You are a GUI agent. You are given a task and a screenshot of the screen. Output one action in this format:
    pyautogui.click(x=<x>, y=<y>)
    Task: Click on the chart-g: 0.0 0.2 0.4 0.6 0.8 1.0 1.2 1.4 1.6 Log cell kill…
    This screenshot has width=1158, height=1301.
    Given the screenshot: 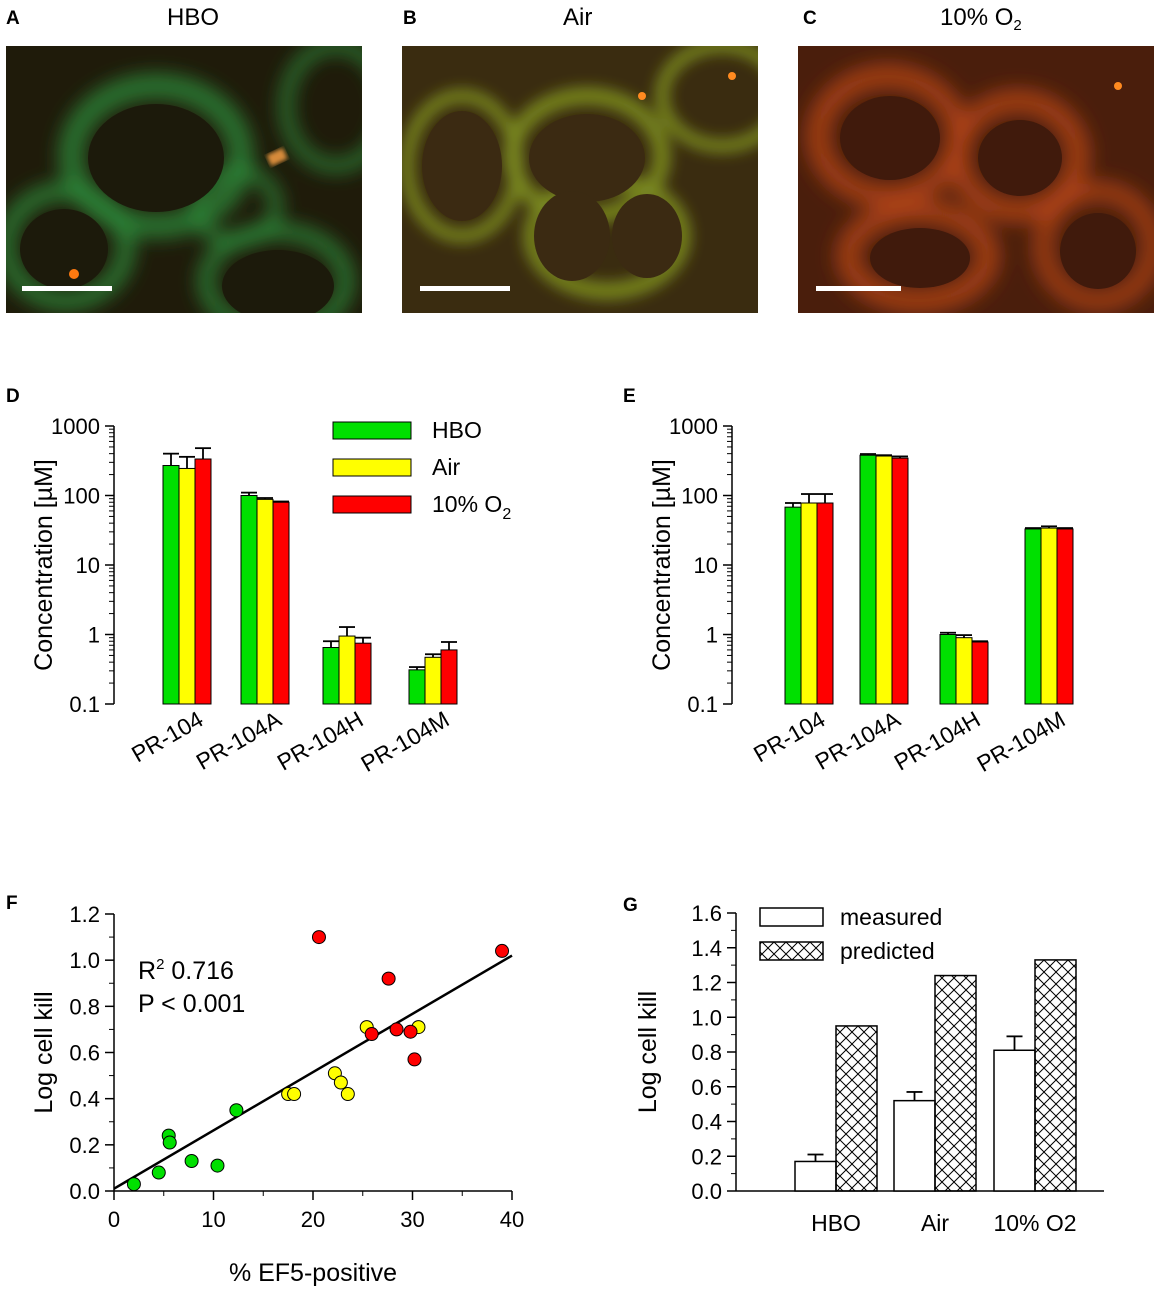 What is the action you would take?
    pyautogui.click(x=869, y=1068)
    